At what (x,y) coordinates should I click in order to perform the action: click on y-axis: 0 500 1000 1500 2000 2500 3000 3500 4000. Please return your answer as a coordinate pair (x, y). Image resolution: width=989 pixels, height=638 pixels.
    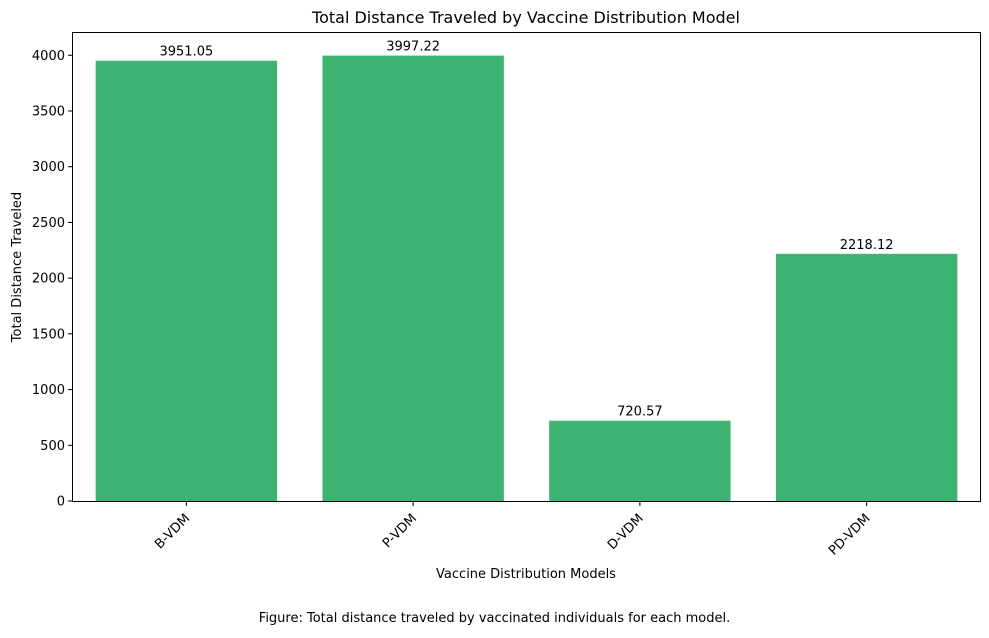
    Looking at the image, I should click on (52, 279).